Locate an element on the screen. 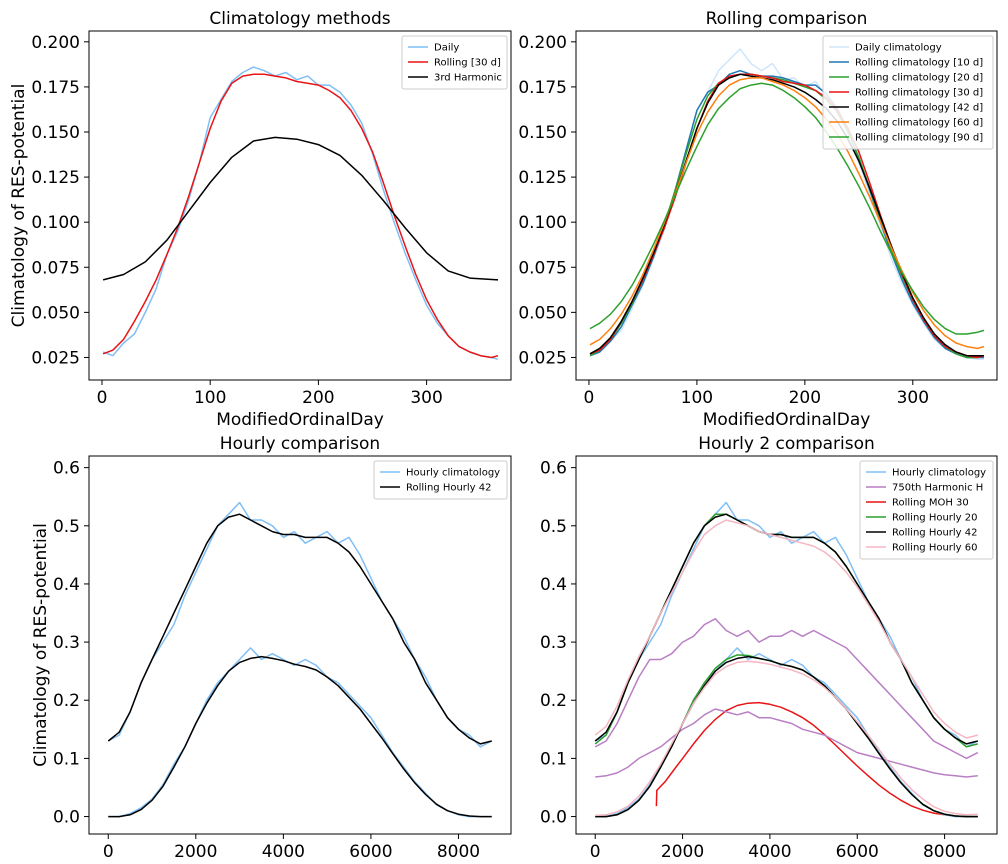  legend-entry: Rolling [30 d] is located at coordinates (467, 63).